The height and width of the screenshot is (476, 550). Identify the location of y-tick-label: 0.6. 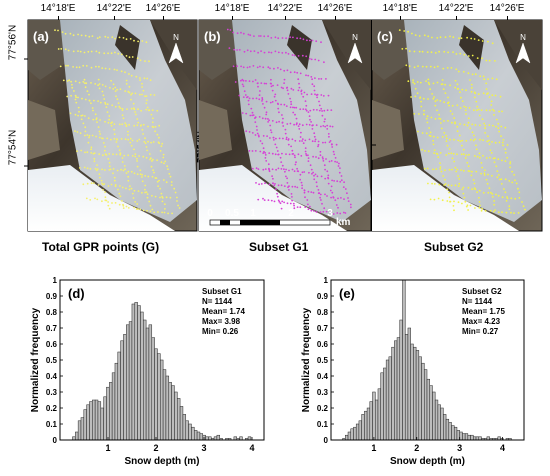
(323, 344).